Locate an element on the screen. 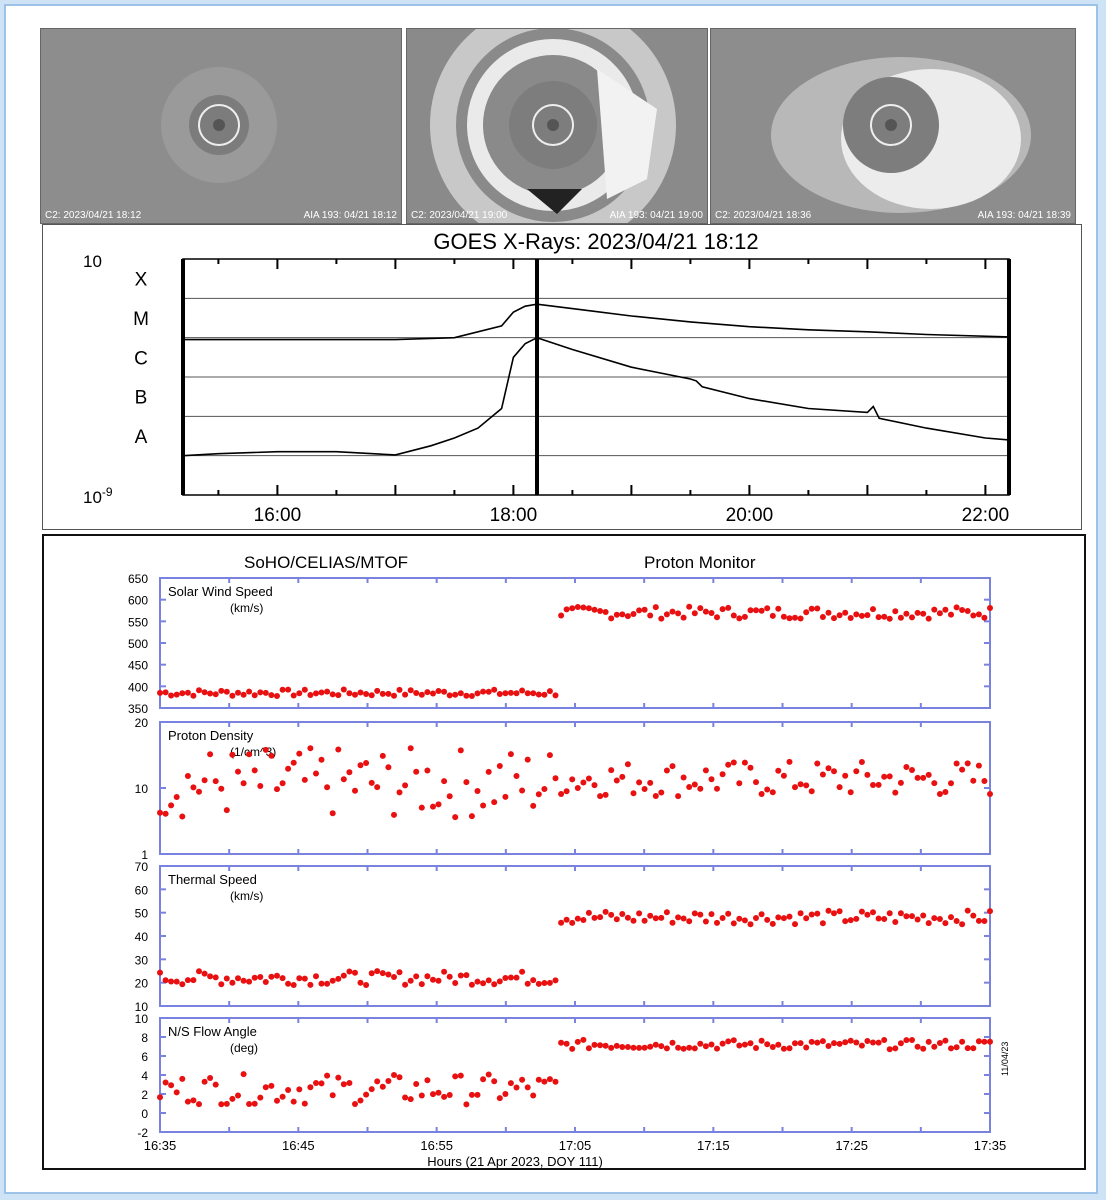 This screenshot has width=1106, height=1200. proton-panel-unit: (deg) is located at coordinates (244, 1048).